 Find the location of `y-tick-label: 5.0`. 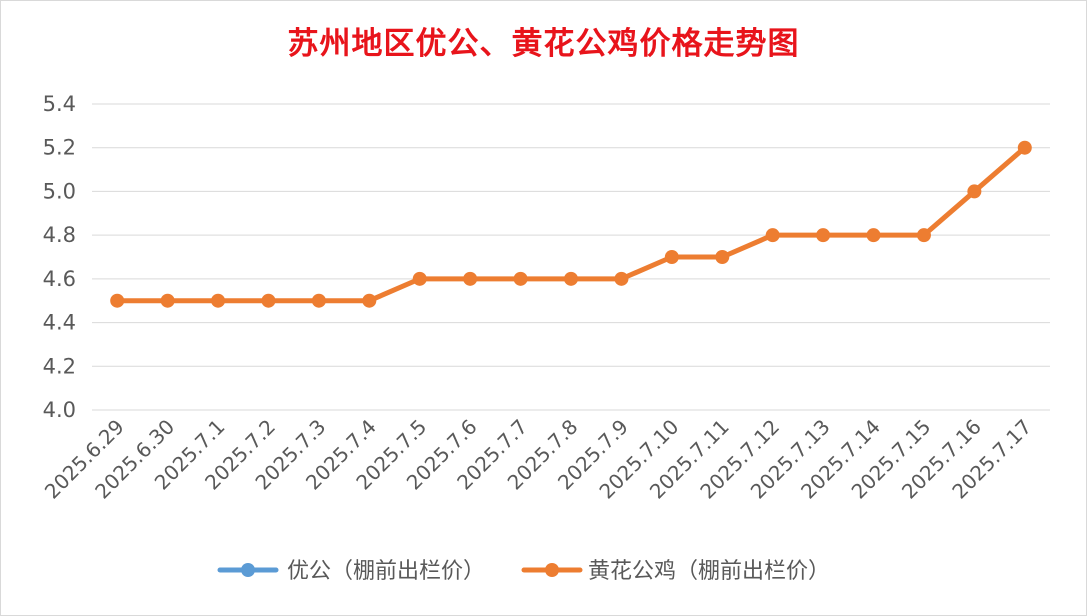

y-tick-label: 5.0 is located at coordinates (59, 191).